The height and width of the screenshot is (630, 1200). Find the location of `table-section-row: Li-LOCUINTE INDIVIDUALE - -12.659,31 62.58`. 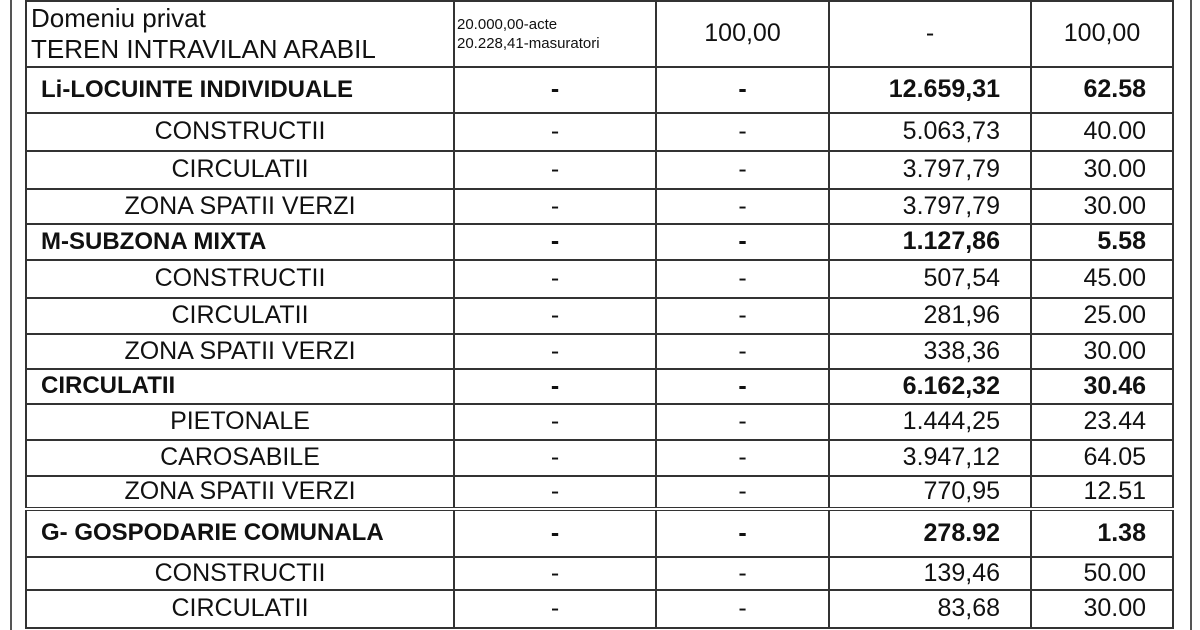

table-section-row: Li-LOCUINTE INDIVIDUALE - -12.659,31 62.58 is located at coordinates (599, 90).